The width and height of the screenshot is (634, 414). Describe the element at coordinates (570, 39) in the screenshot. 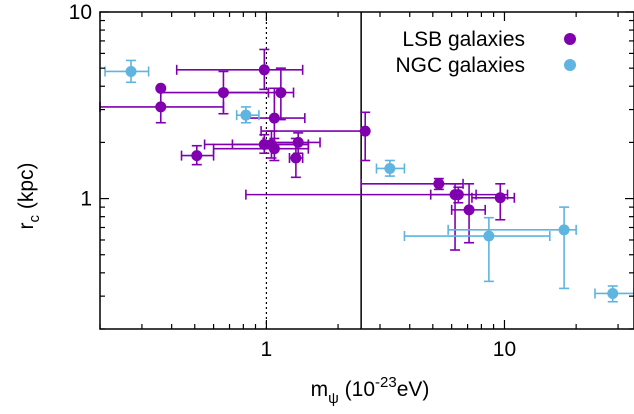

I see `legend-marker-lsb` at that location.